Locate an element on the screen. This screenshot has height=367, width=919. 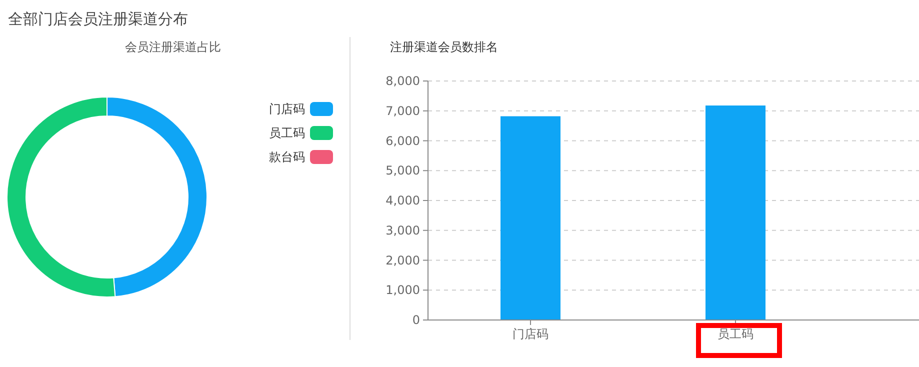
y-tick-label: 4,000 is located at coordinates (403, 201).